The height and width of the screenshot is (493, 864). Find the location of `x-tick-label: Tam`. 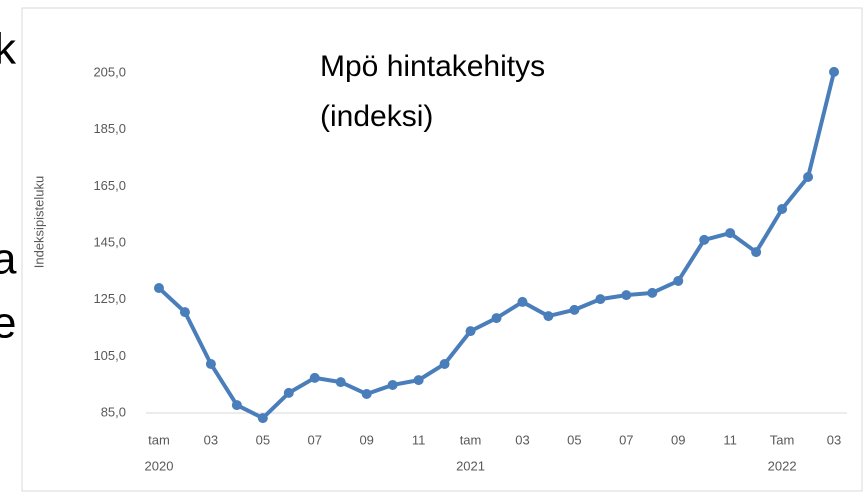

x-tick-label: Tam is located at coordinates (782, 439).